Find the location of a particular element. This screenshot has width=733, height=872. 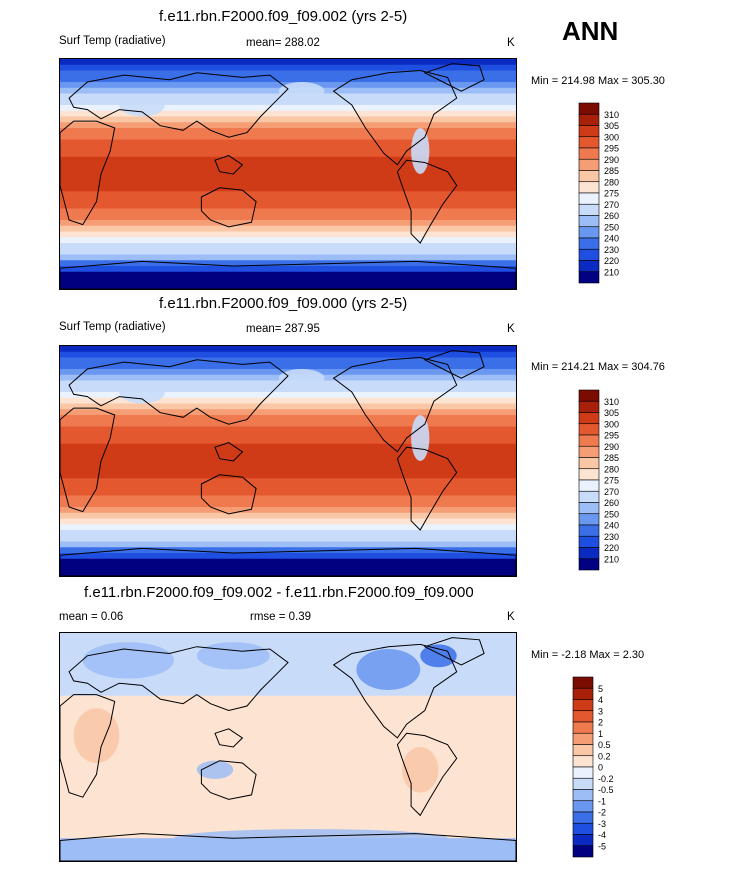

season-label: ANN is located at coordinates (590, 31).